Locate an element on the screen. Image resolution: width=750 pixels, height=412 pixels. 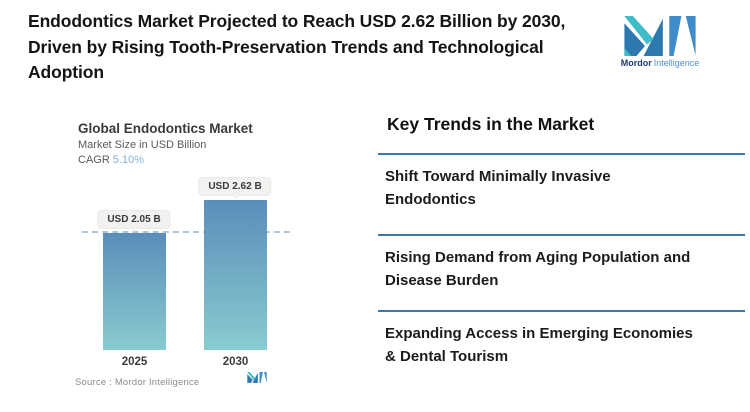
chart-bar-2025 is located at coordinates (134, 291).